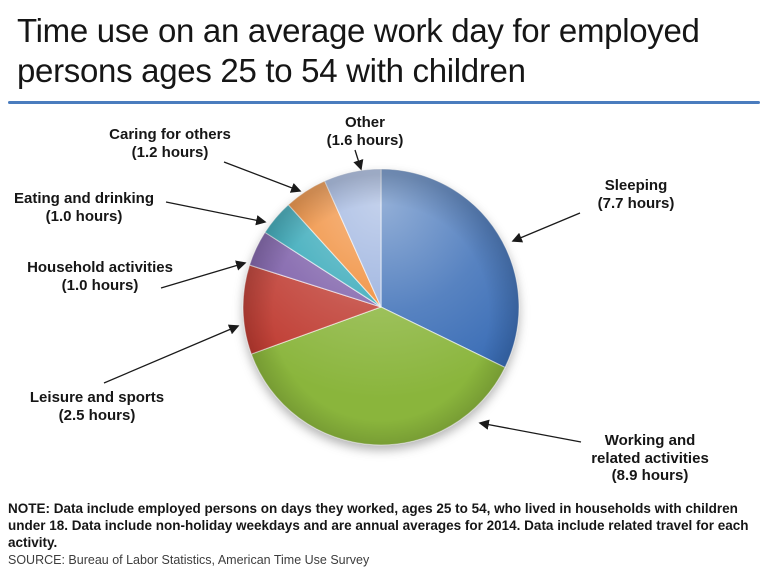 This screenshot has width=768, height=576. Describe the element at coordinates (216, 213) in the screenshot. I see `callout-arrow-eating-and-drinking` at that location.